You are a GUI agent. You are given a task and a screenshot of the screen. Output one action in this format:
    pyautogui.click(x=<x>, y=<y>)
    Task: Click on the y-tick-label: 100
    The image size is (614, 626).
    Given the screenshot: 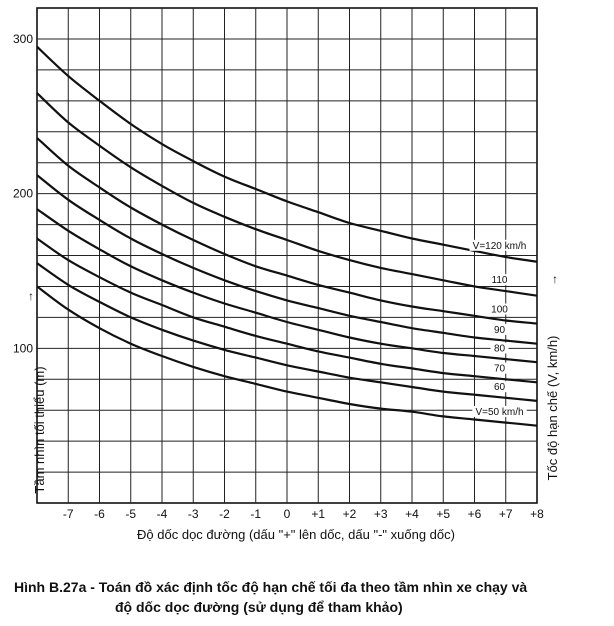 What is the action you would take?
    pyautogui.click(x=23, y=348)
    